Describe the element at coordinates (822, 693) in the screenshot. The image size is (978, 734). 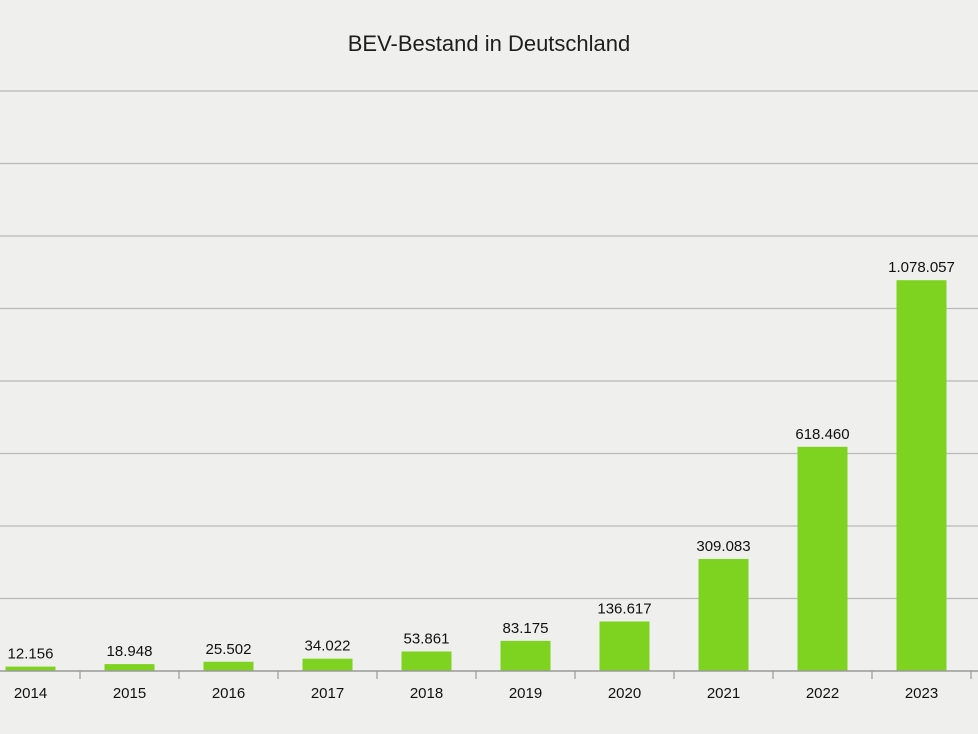
I see `x-tick-label: 2022` at that location.